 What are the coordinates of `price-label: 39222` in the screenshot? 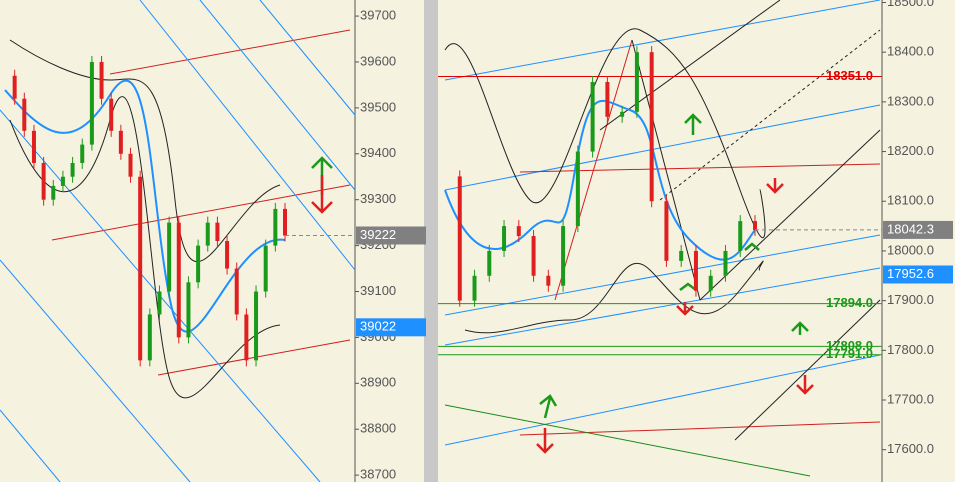 It's located at (378, 234).